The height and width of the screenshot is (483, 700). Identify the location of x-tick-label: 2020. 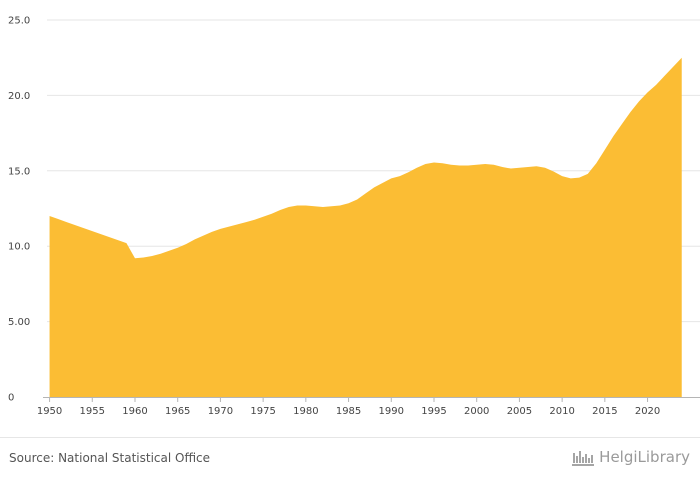
(647, 411).